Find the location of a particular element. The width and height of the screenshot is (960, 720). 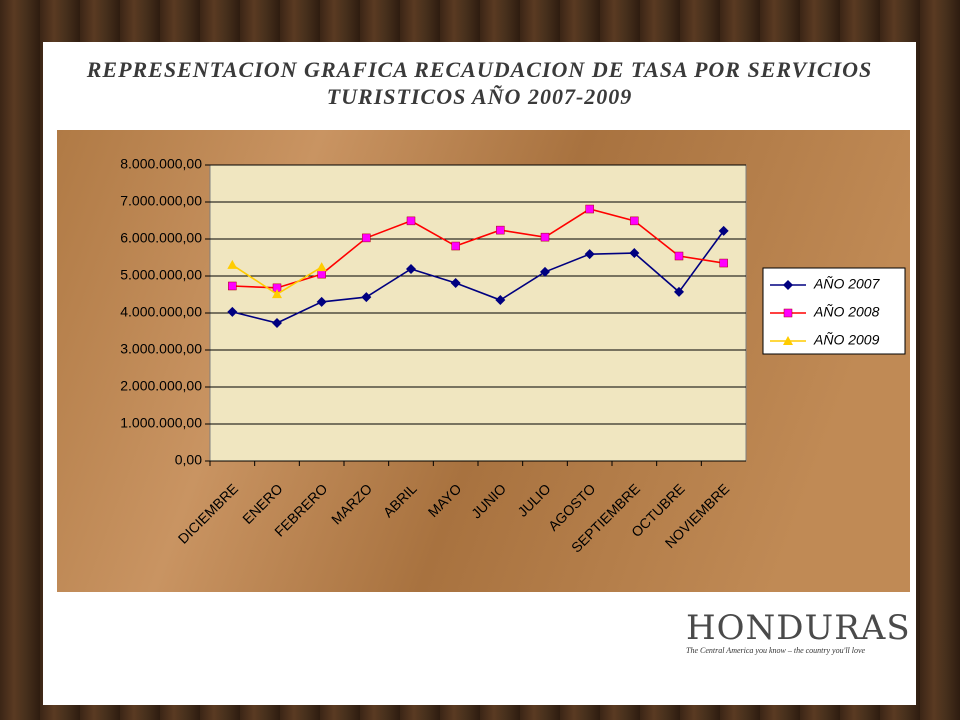

y-tick-label: 3.000.000,00 is located at coordinates (161, 349).